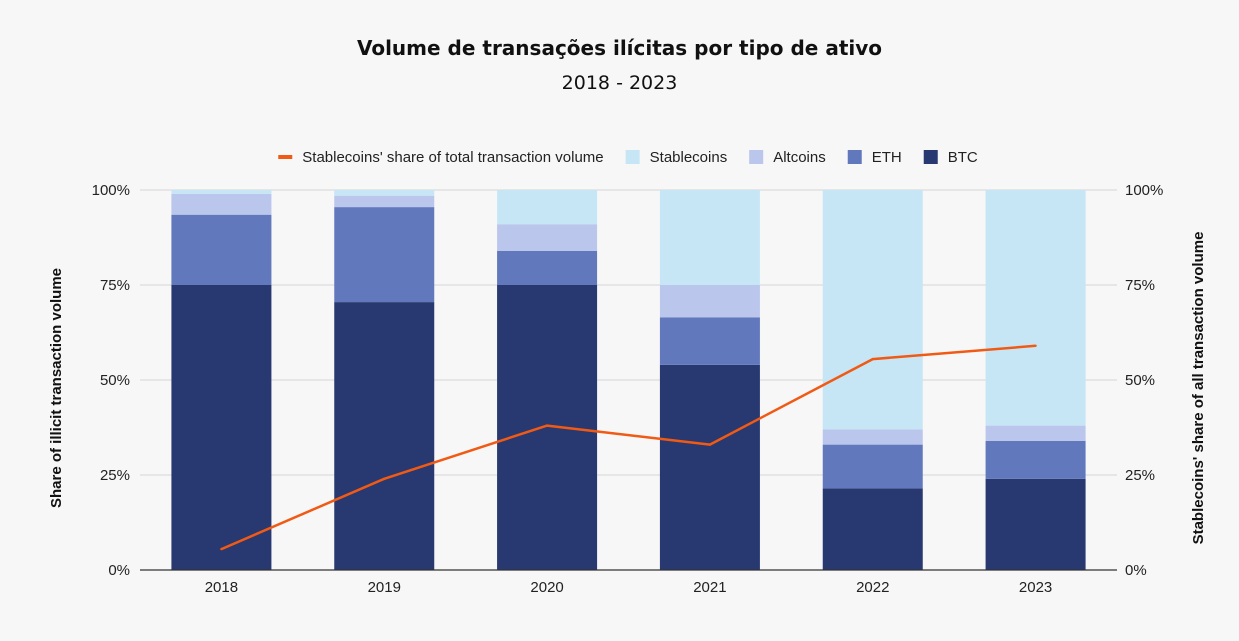 The height and width of the screenshot is (641, 1239). What do you see at coordinates (547, 267) in the screenshot?
I see `bar-eth-2020` at bounding box center [547, 267].